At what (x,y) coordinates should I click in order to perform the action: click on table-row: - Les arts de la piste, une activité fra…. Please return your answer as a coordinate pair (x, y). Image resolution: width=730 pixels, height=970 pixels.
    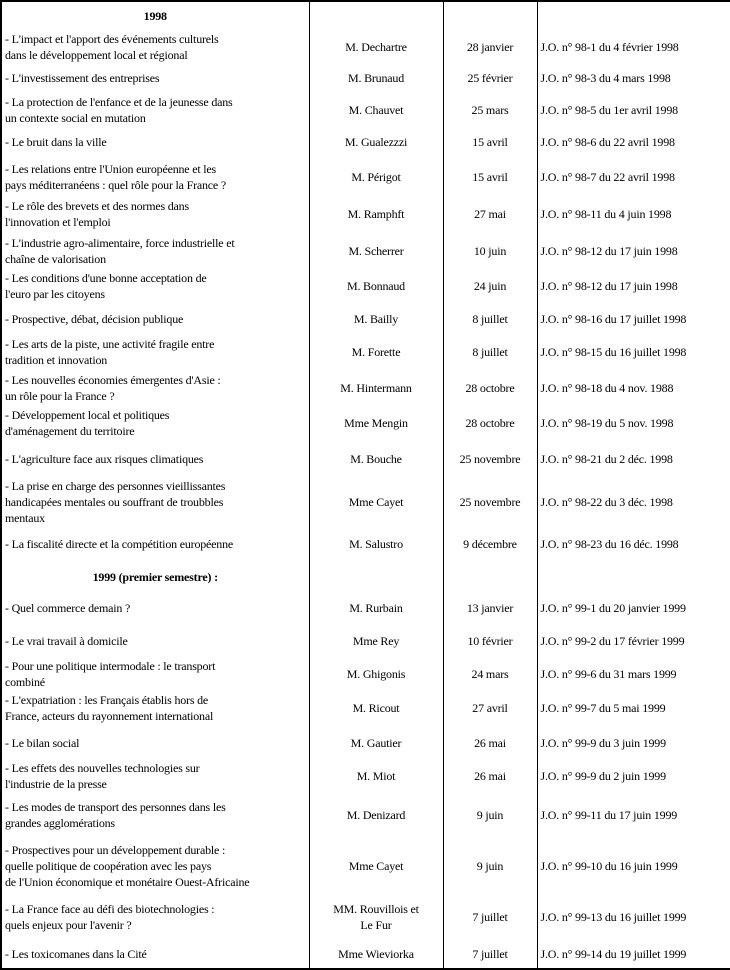
    Looking at the image, I should click on (365, 352).